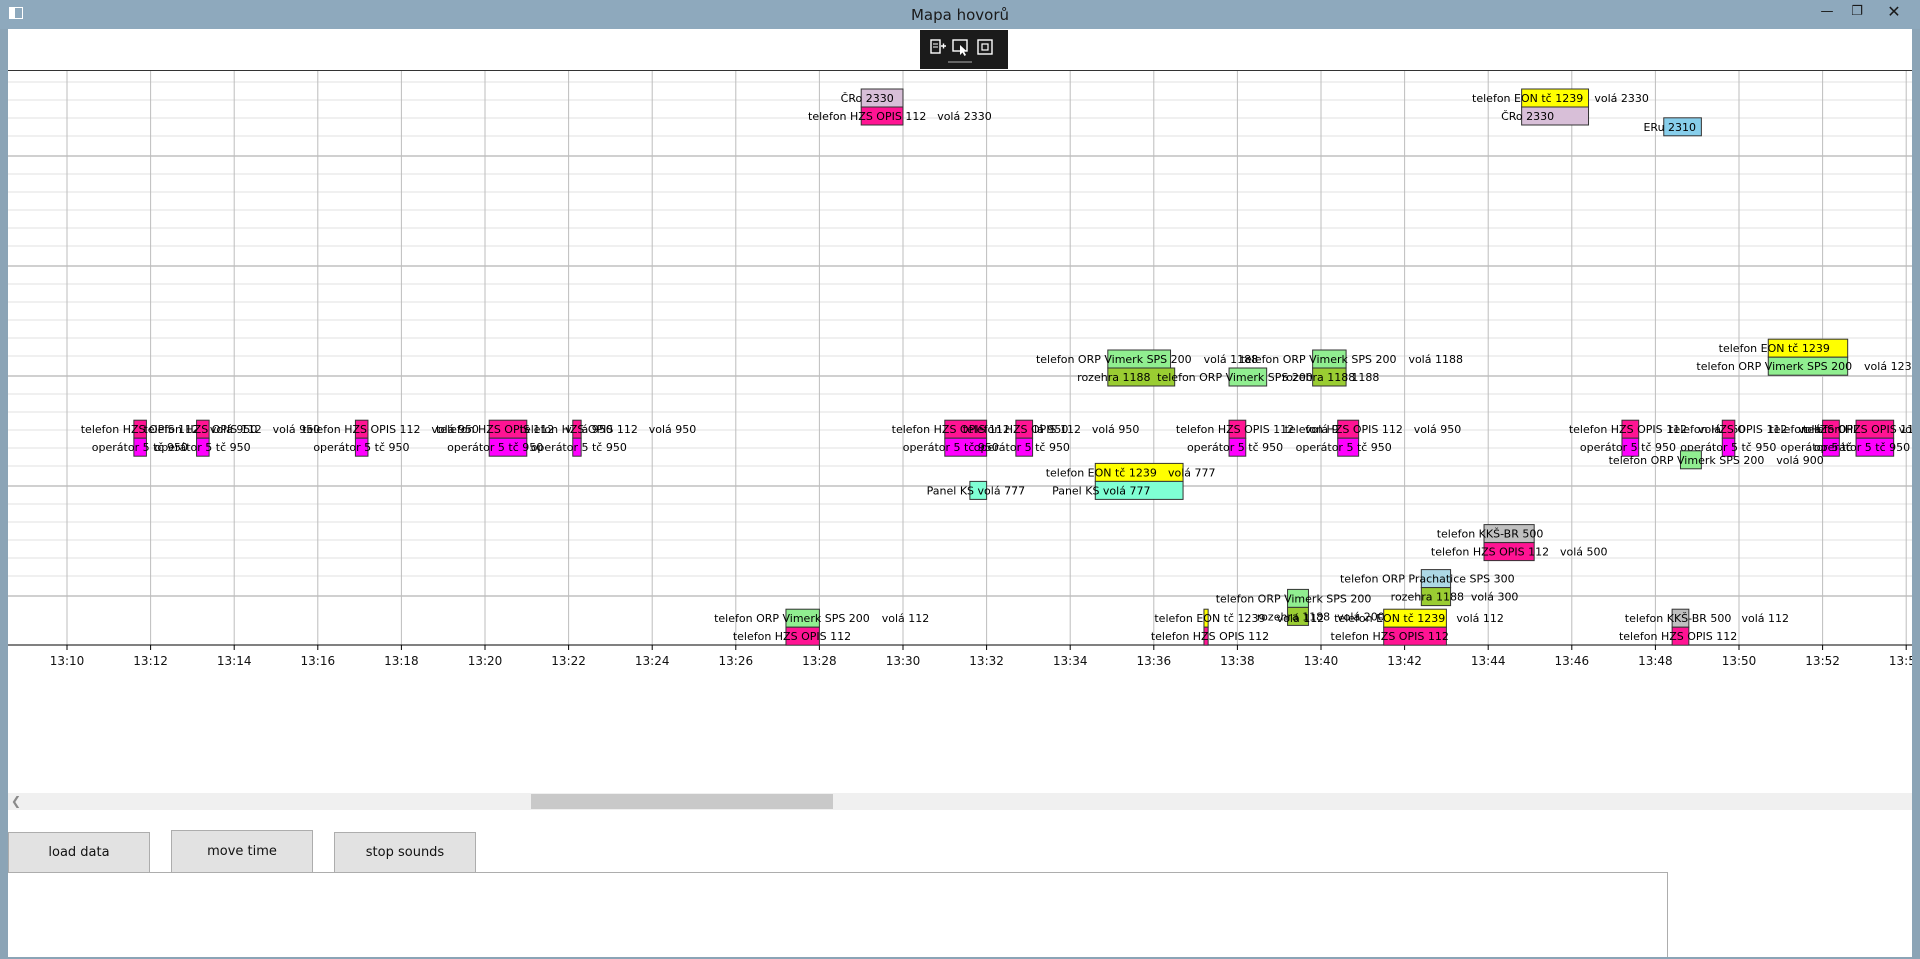 This screenshot has height=959, width=1920. Describe the element at coordinates (682, 801) in the screenshot. I see `scrollbar-thumb` at that location.